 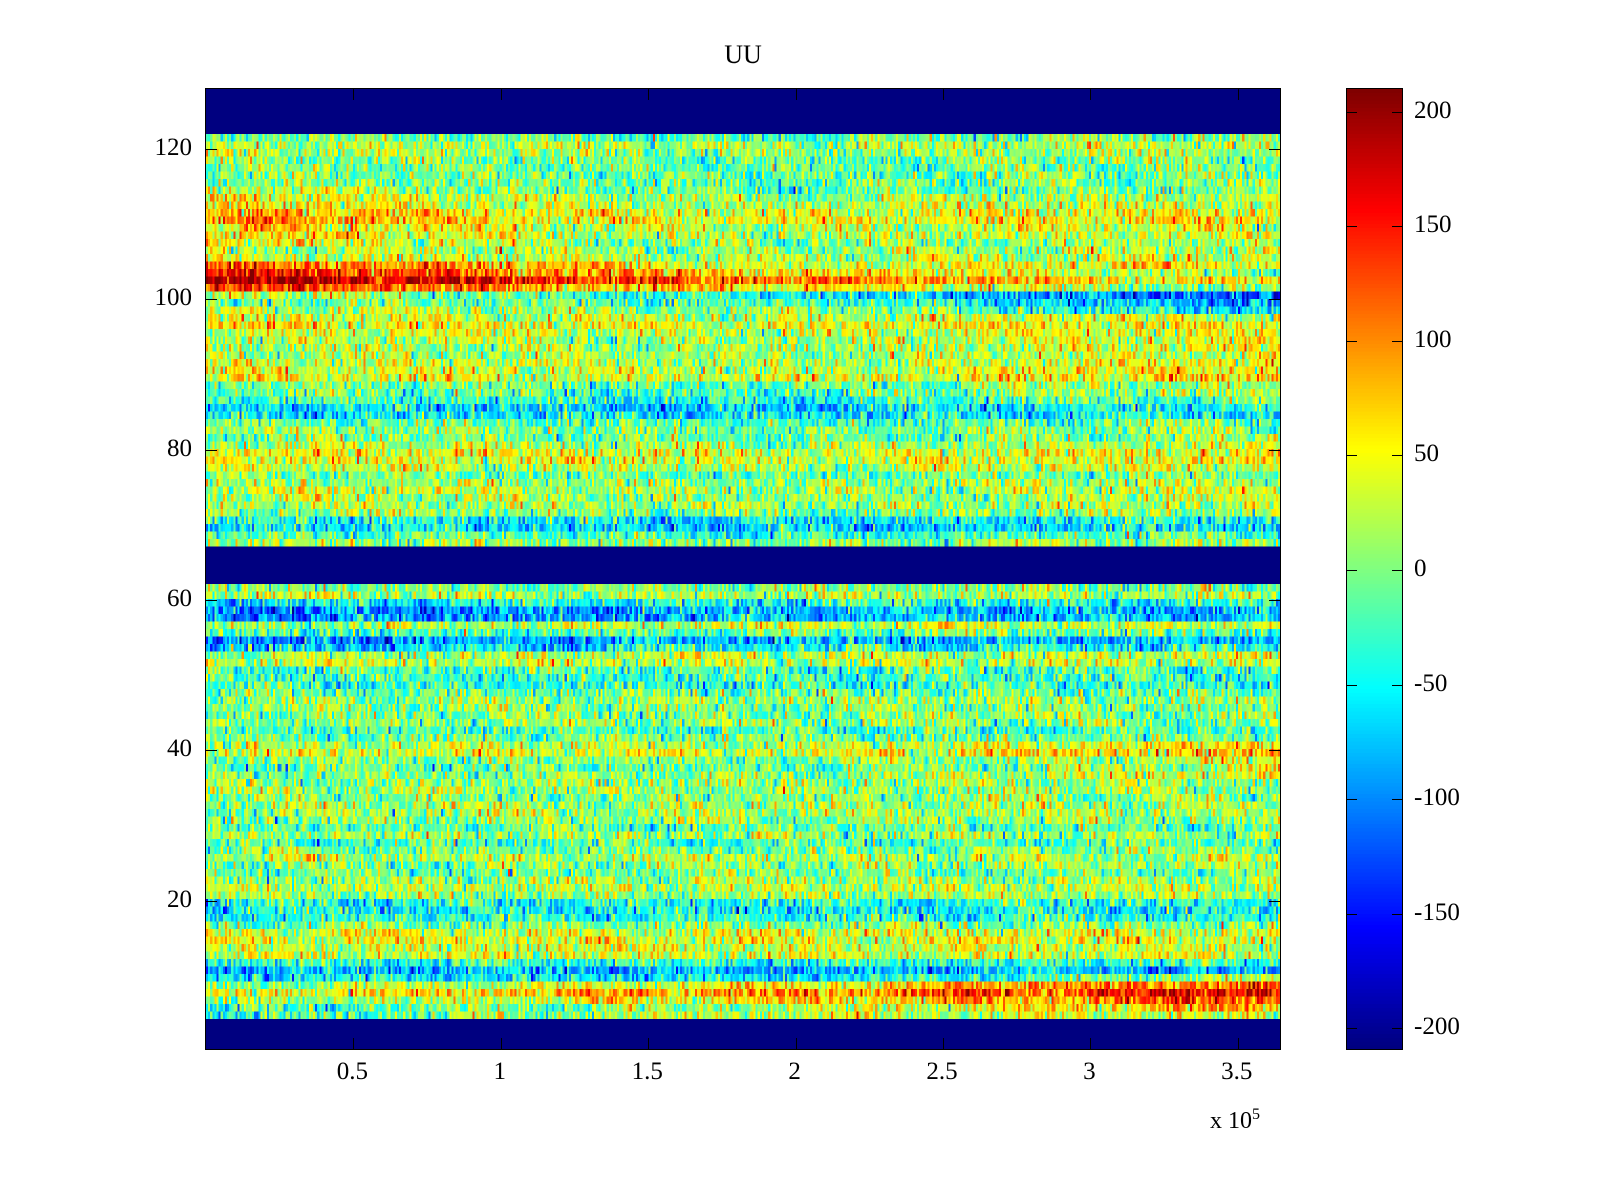 What do you see at coordinates (743, 54) in the screenshot?
I see `page-title: UU` at bounding box center [743, 54].